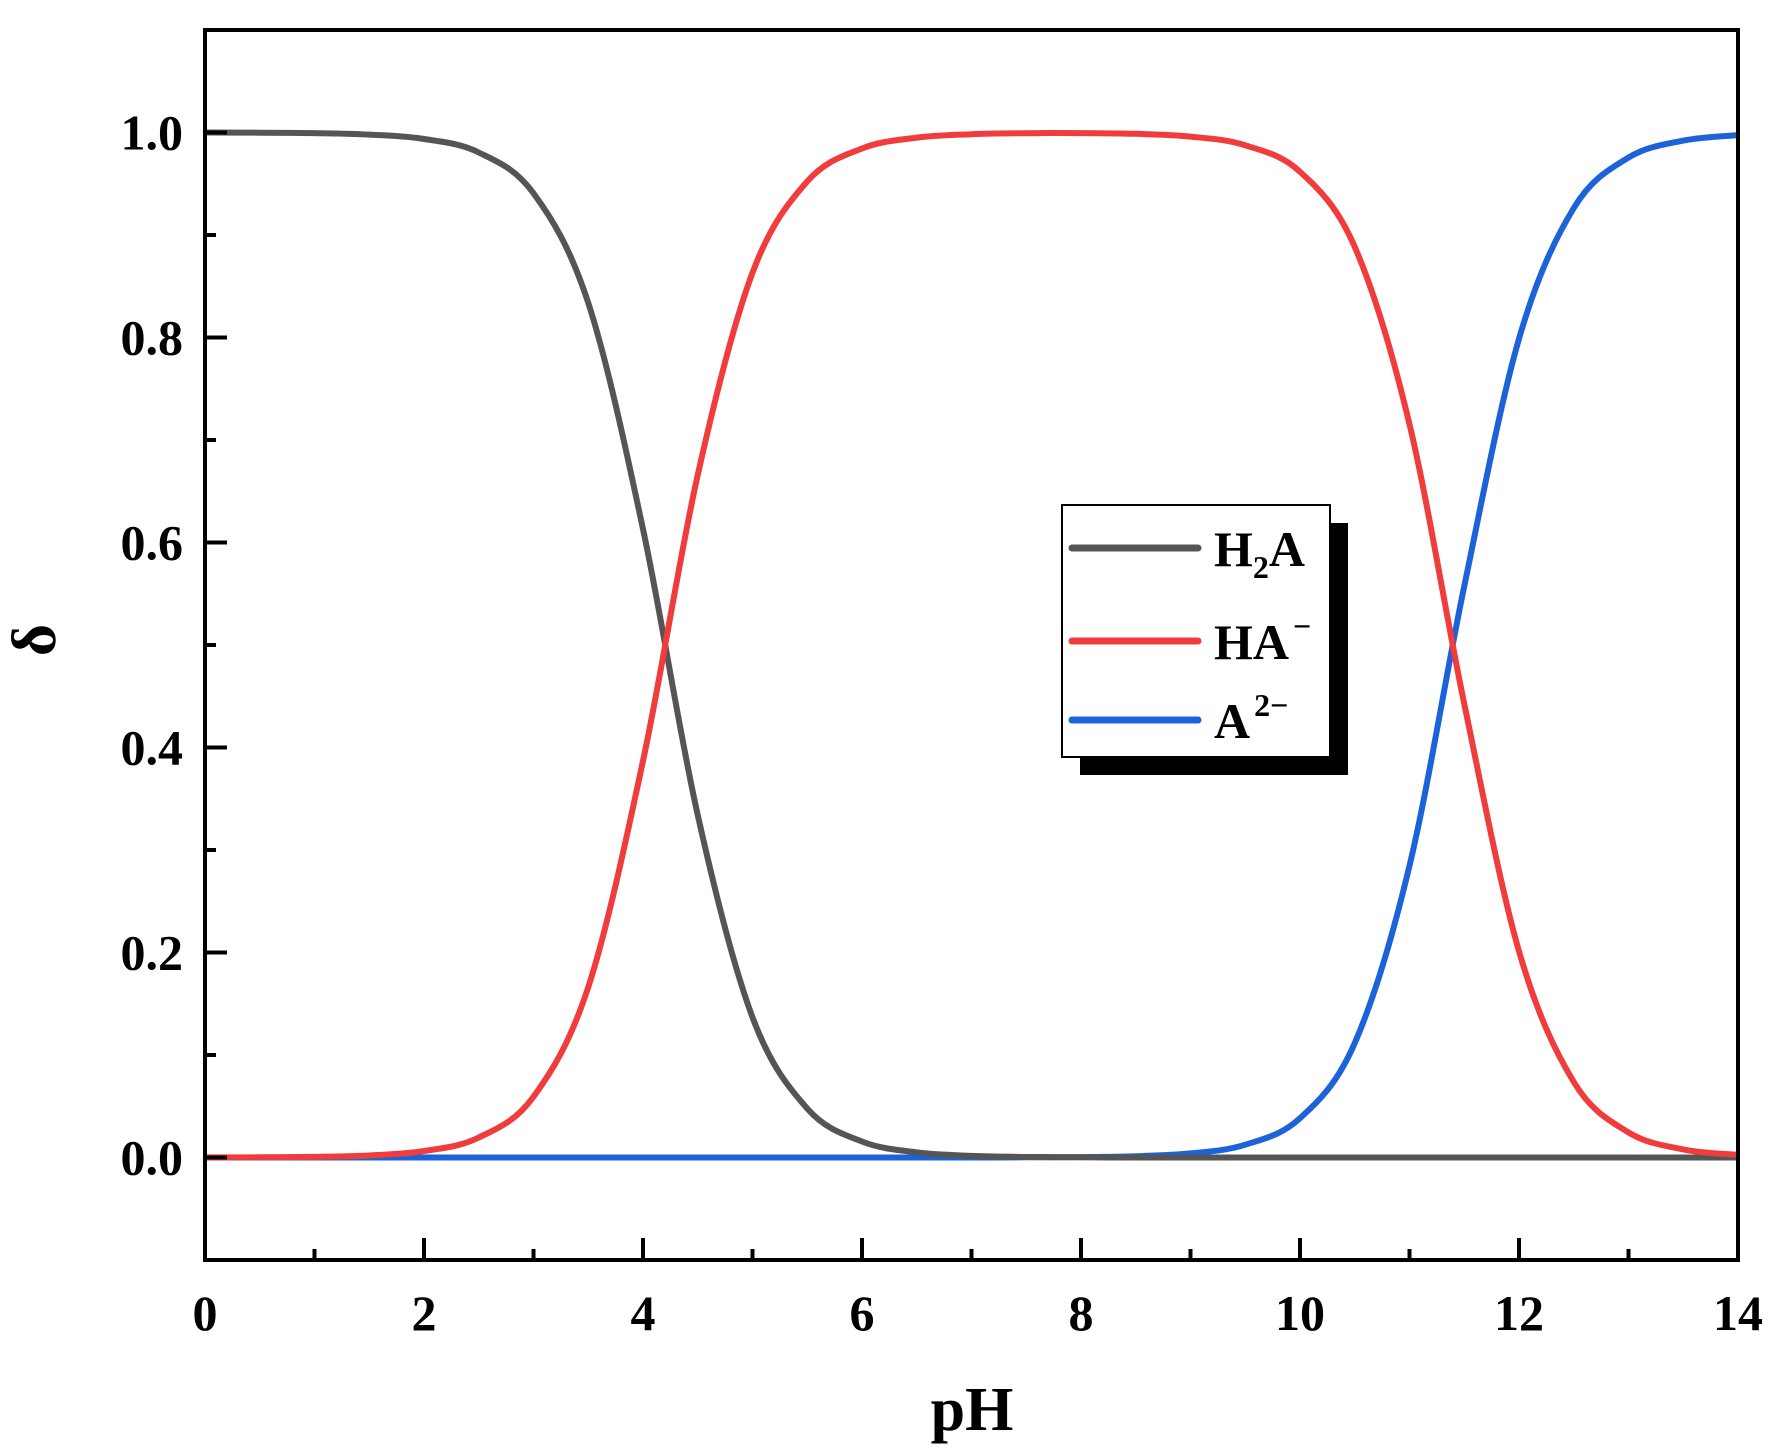 This screenshot has width=1785, height=1451. Describe the element at coordinates (1189, 639) in the screenshot. I see `legend-item-1: HA −` at that location.